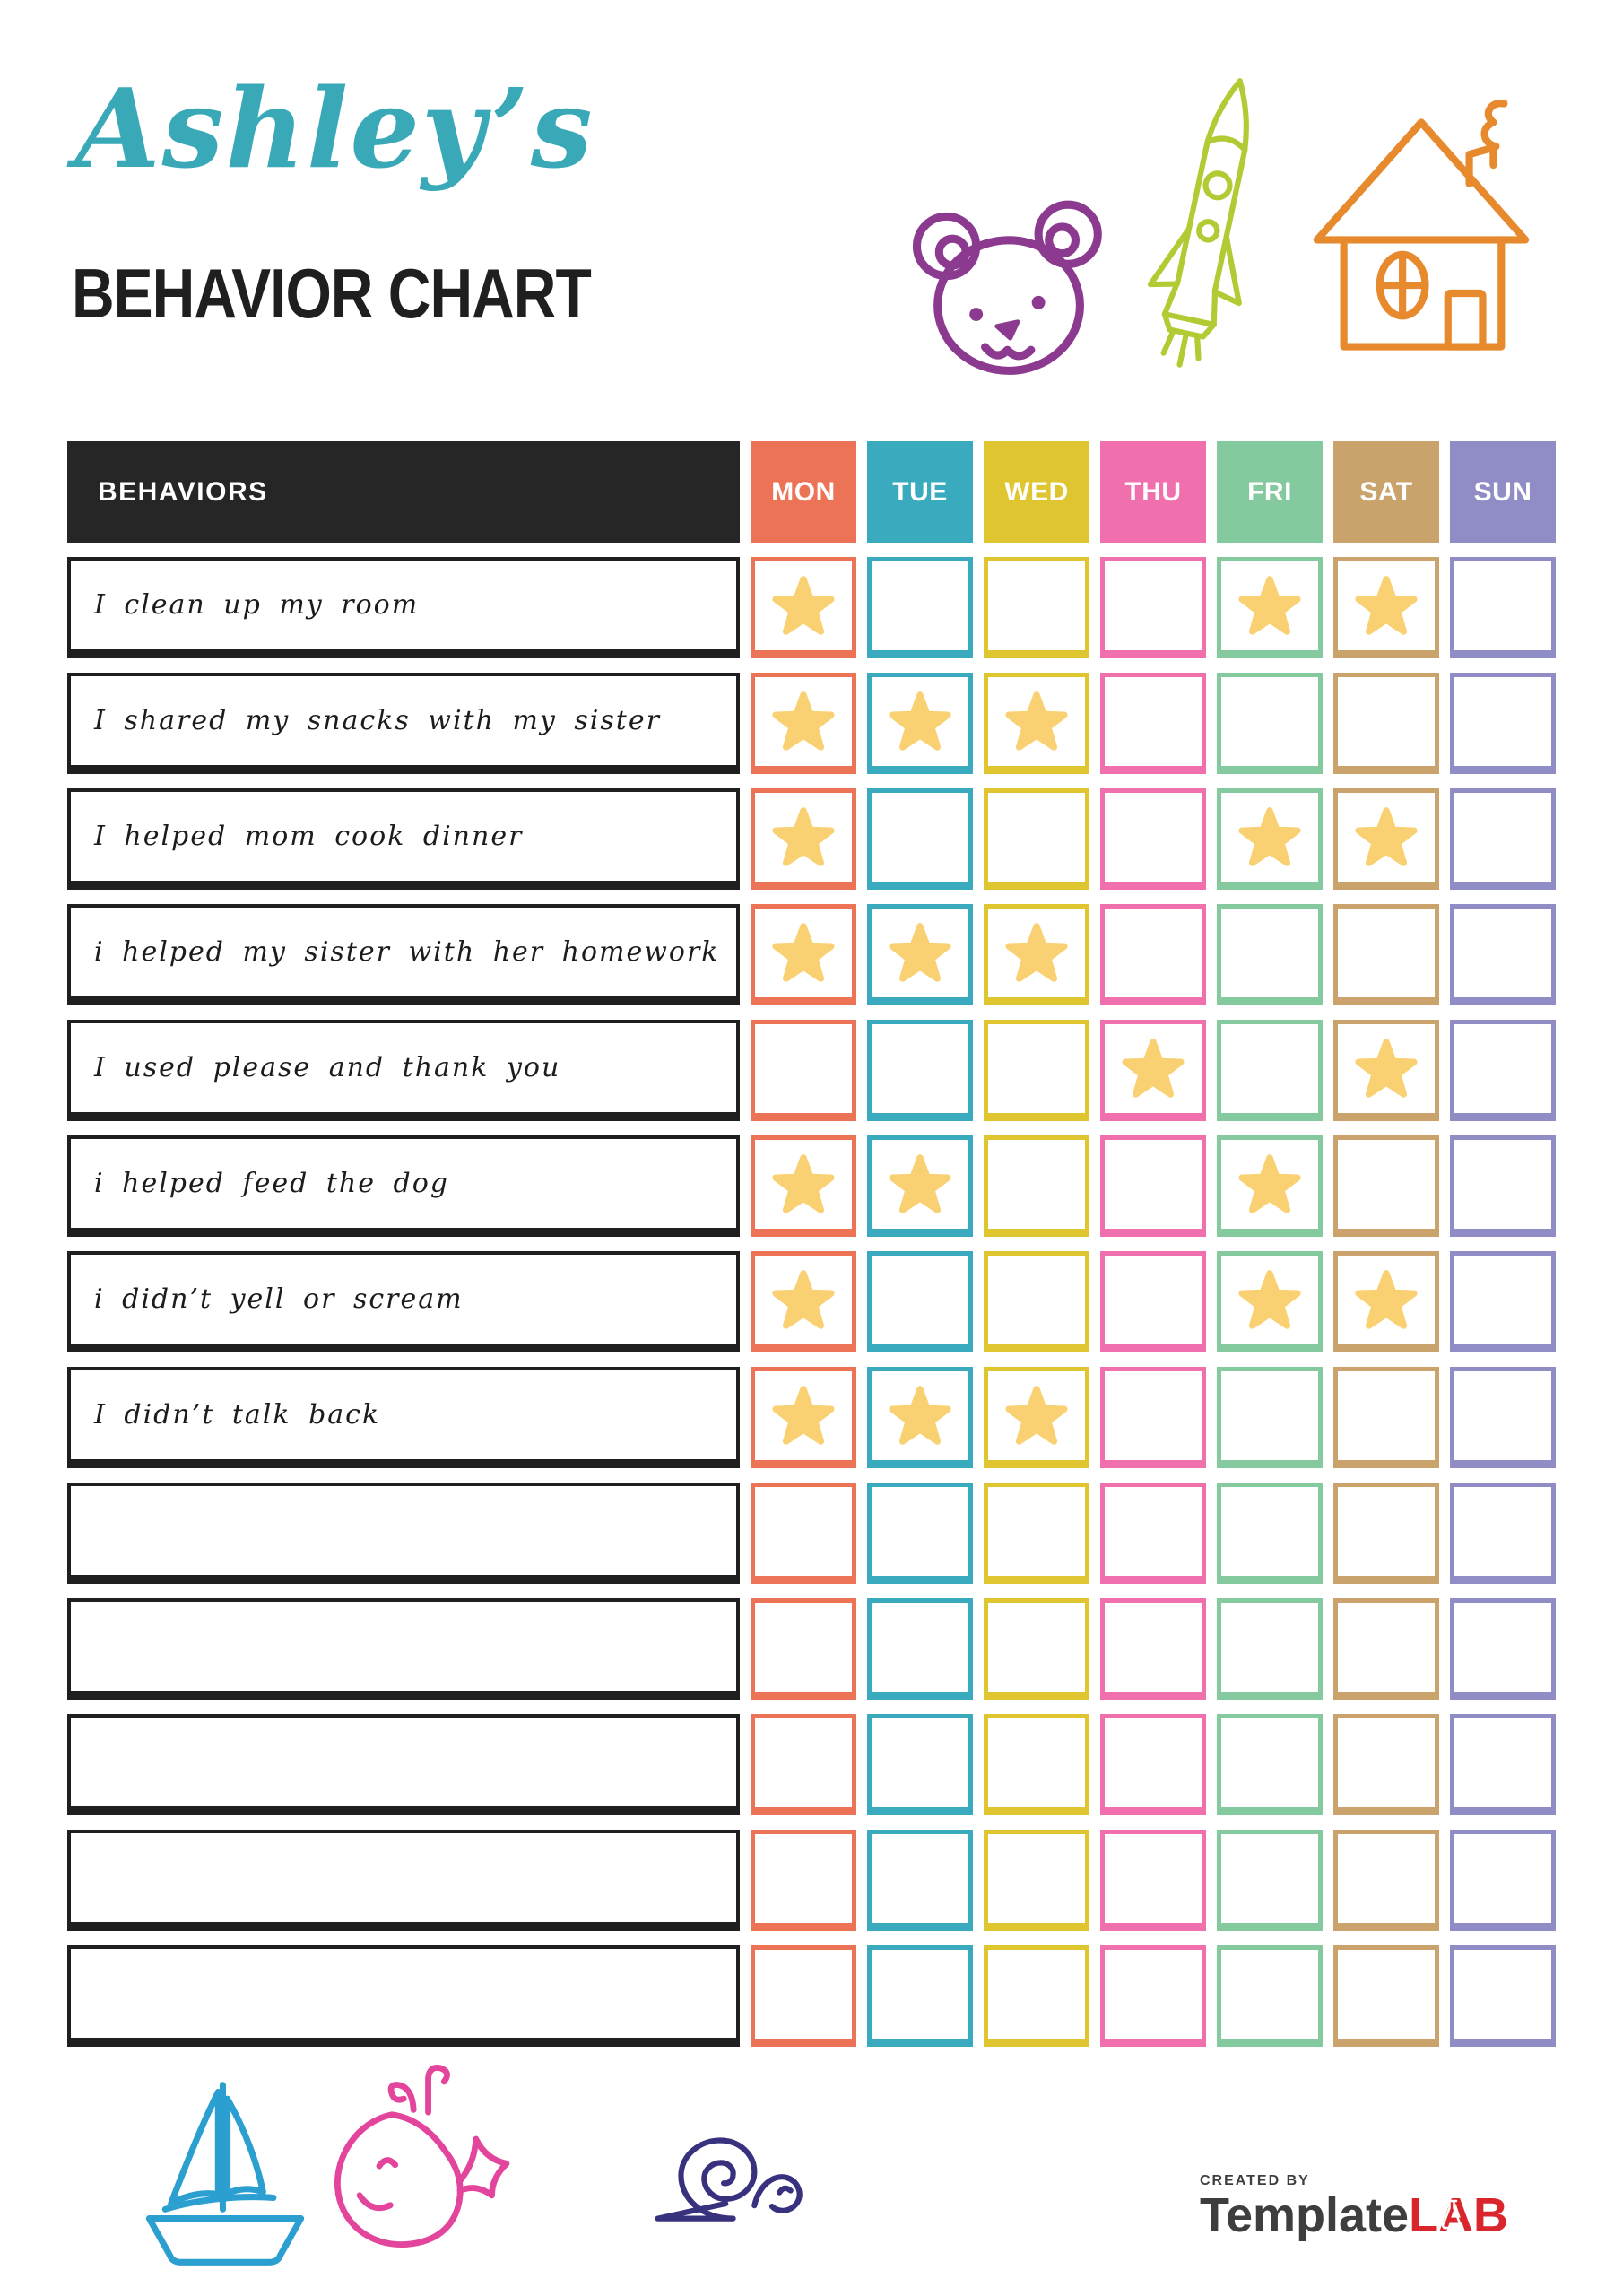  I want to click on behavior-text: i didn’t yell or scream, so click(279, 1299).